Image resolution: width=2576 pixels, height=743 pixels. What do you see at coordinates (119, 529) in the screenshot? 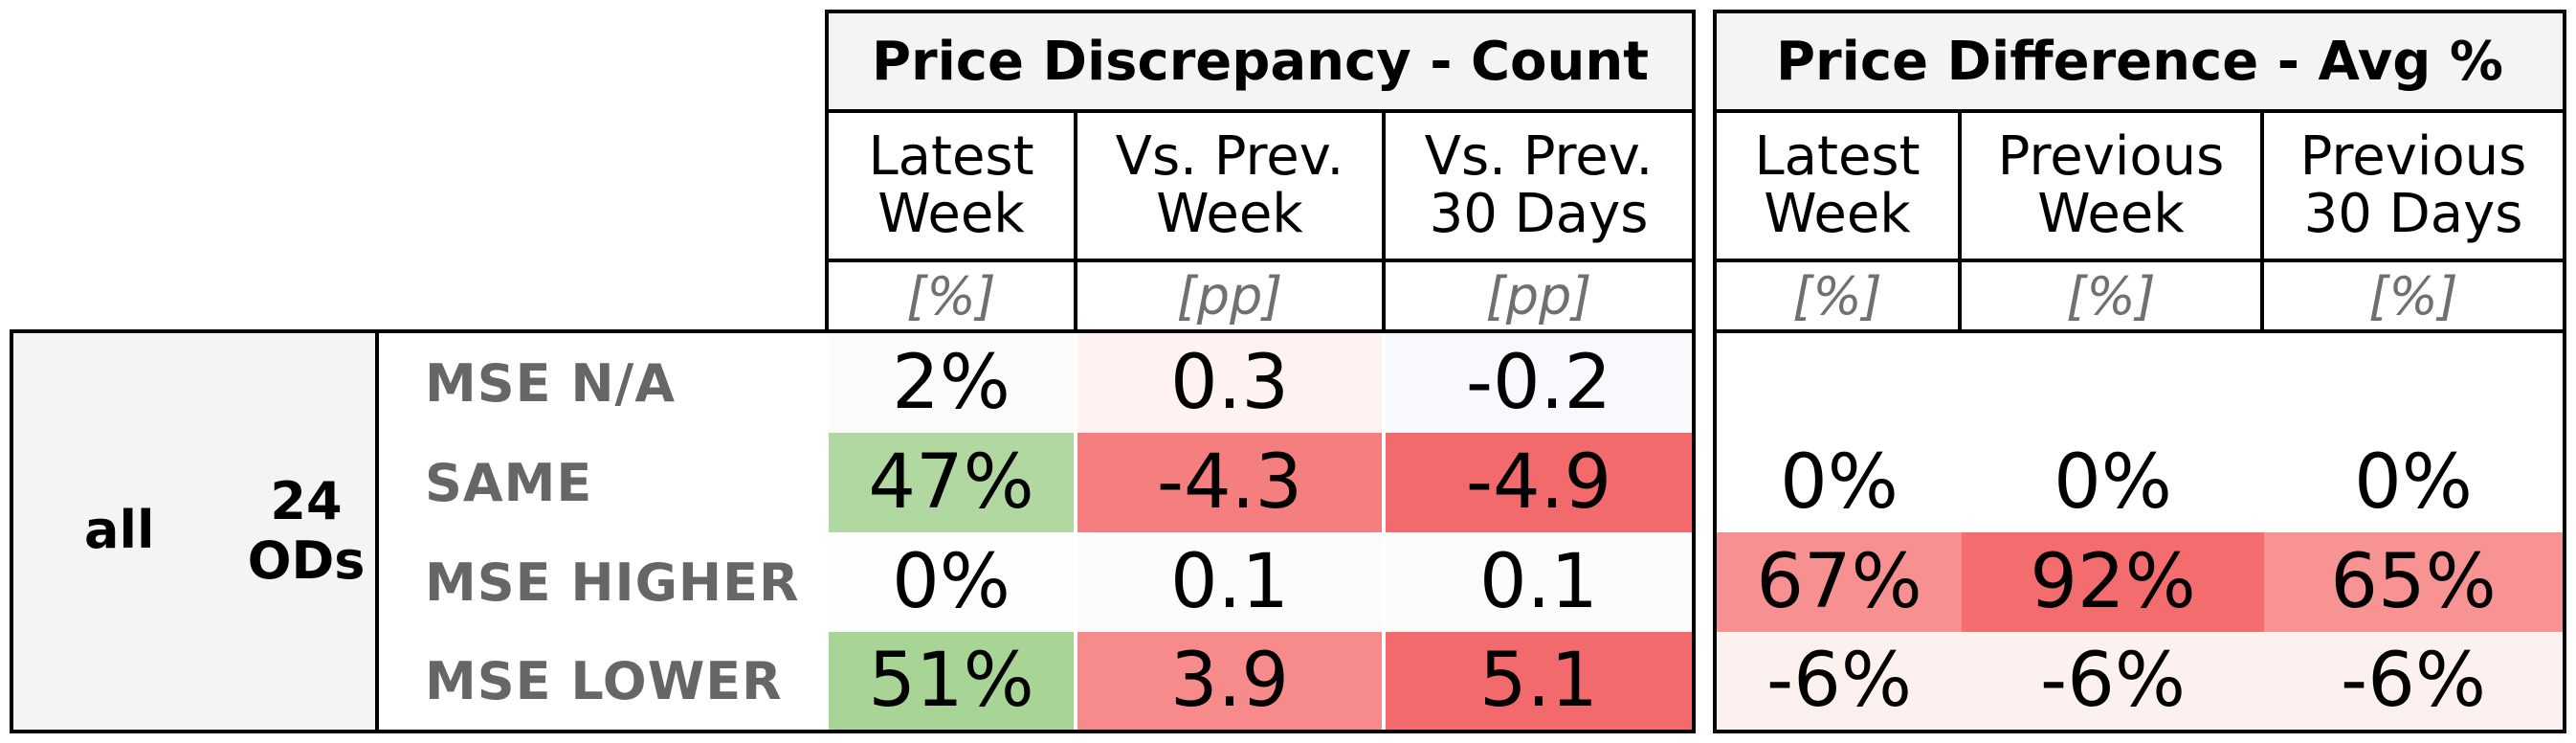
I see `group-all-label: all` at bounding box center [119, 529].